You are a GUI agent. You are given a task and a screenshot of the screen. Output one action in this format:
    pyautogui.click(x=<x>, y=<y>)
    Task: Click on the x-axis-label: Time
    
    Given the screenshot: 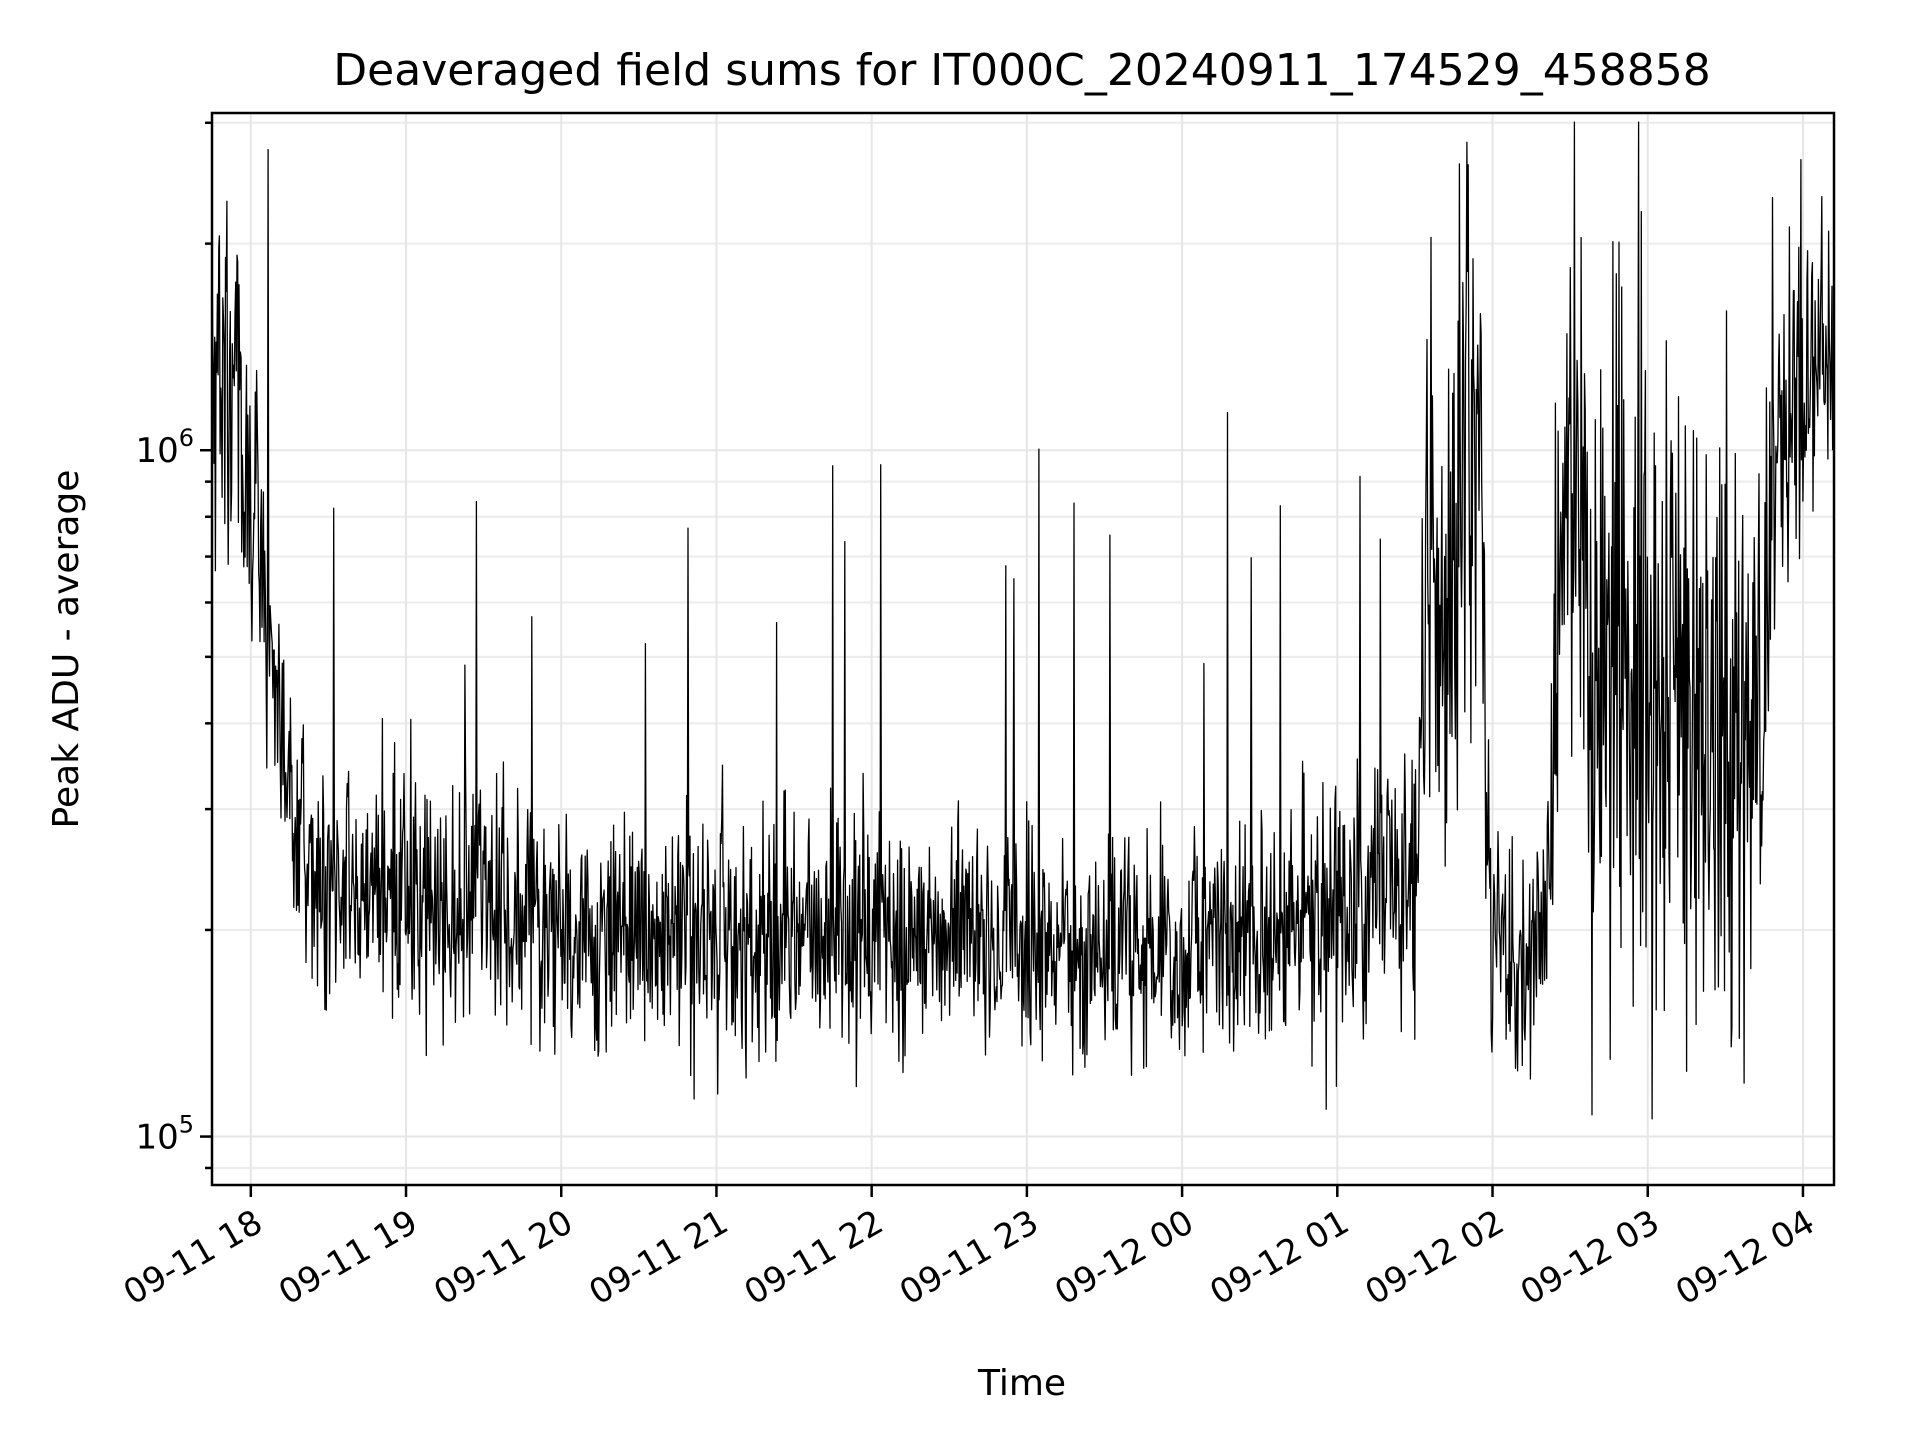 What is the action you would take?
    pyautogui.click(x=1021, y=1383)
    